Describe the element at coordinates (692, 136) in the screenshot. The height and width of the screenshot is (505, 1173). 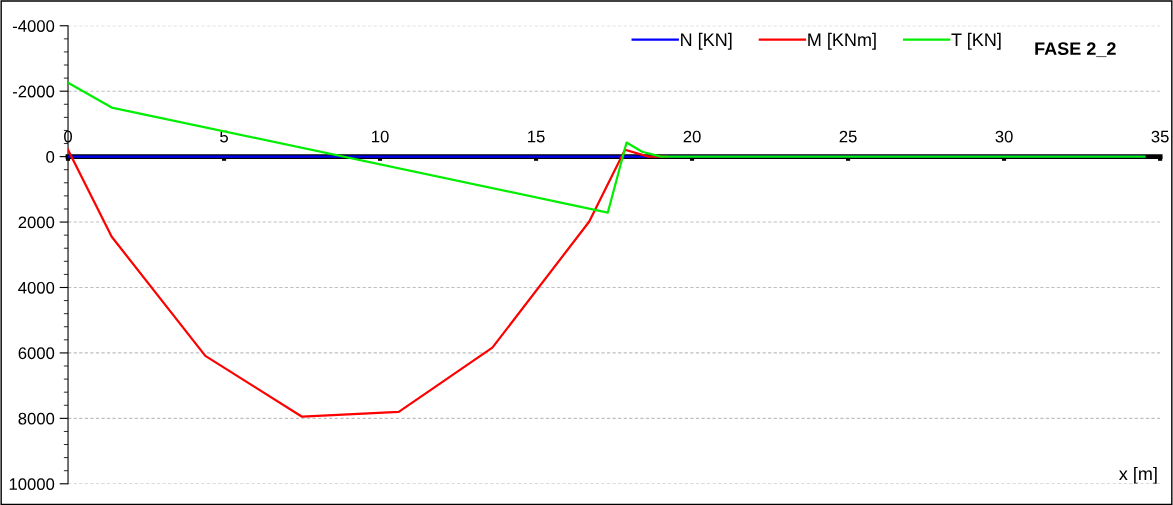
I see `x-tick-label: 20` at that location.